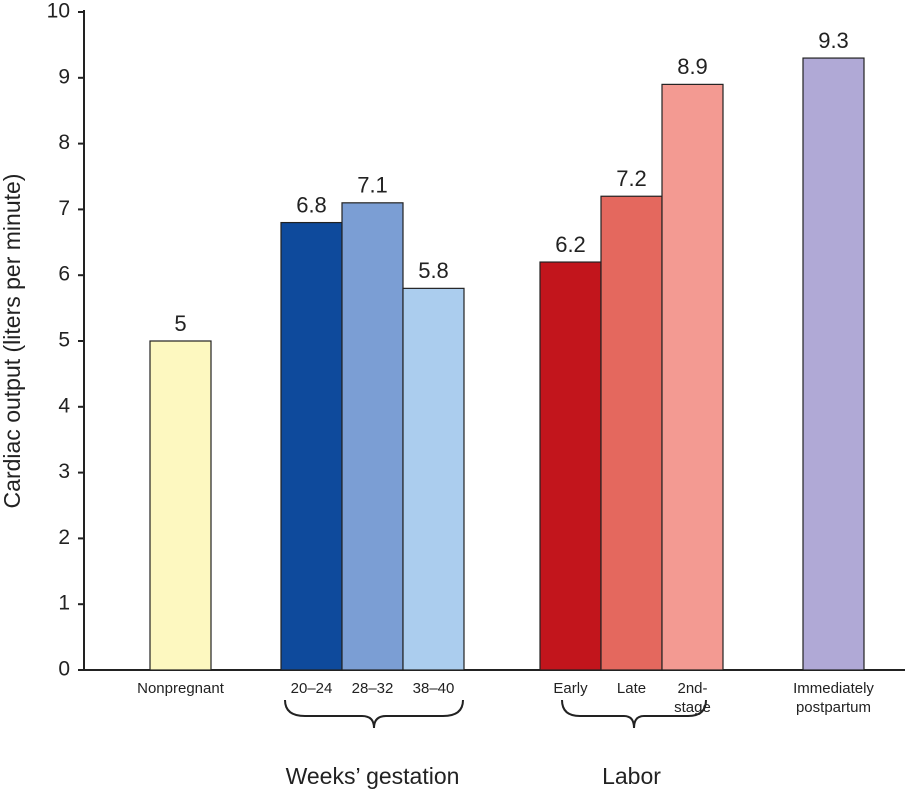 This screenshot has width=905, height=797. Describe the element at coordinates (311, 204) in the screenshot. I see `value-label: 6.8` at that location.